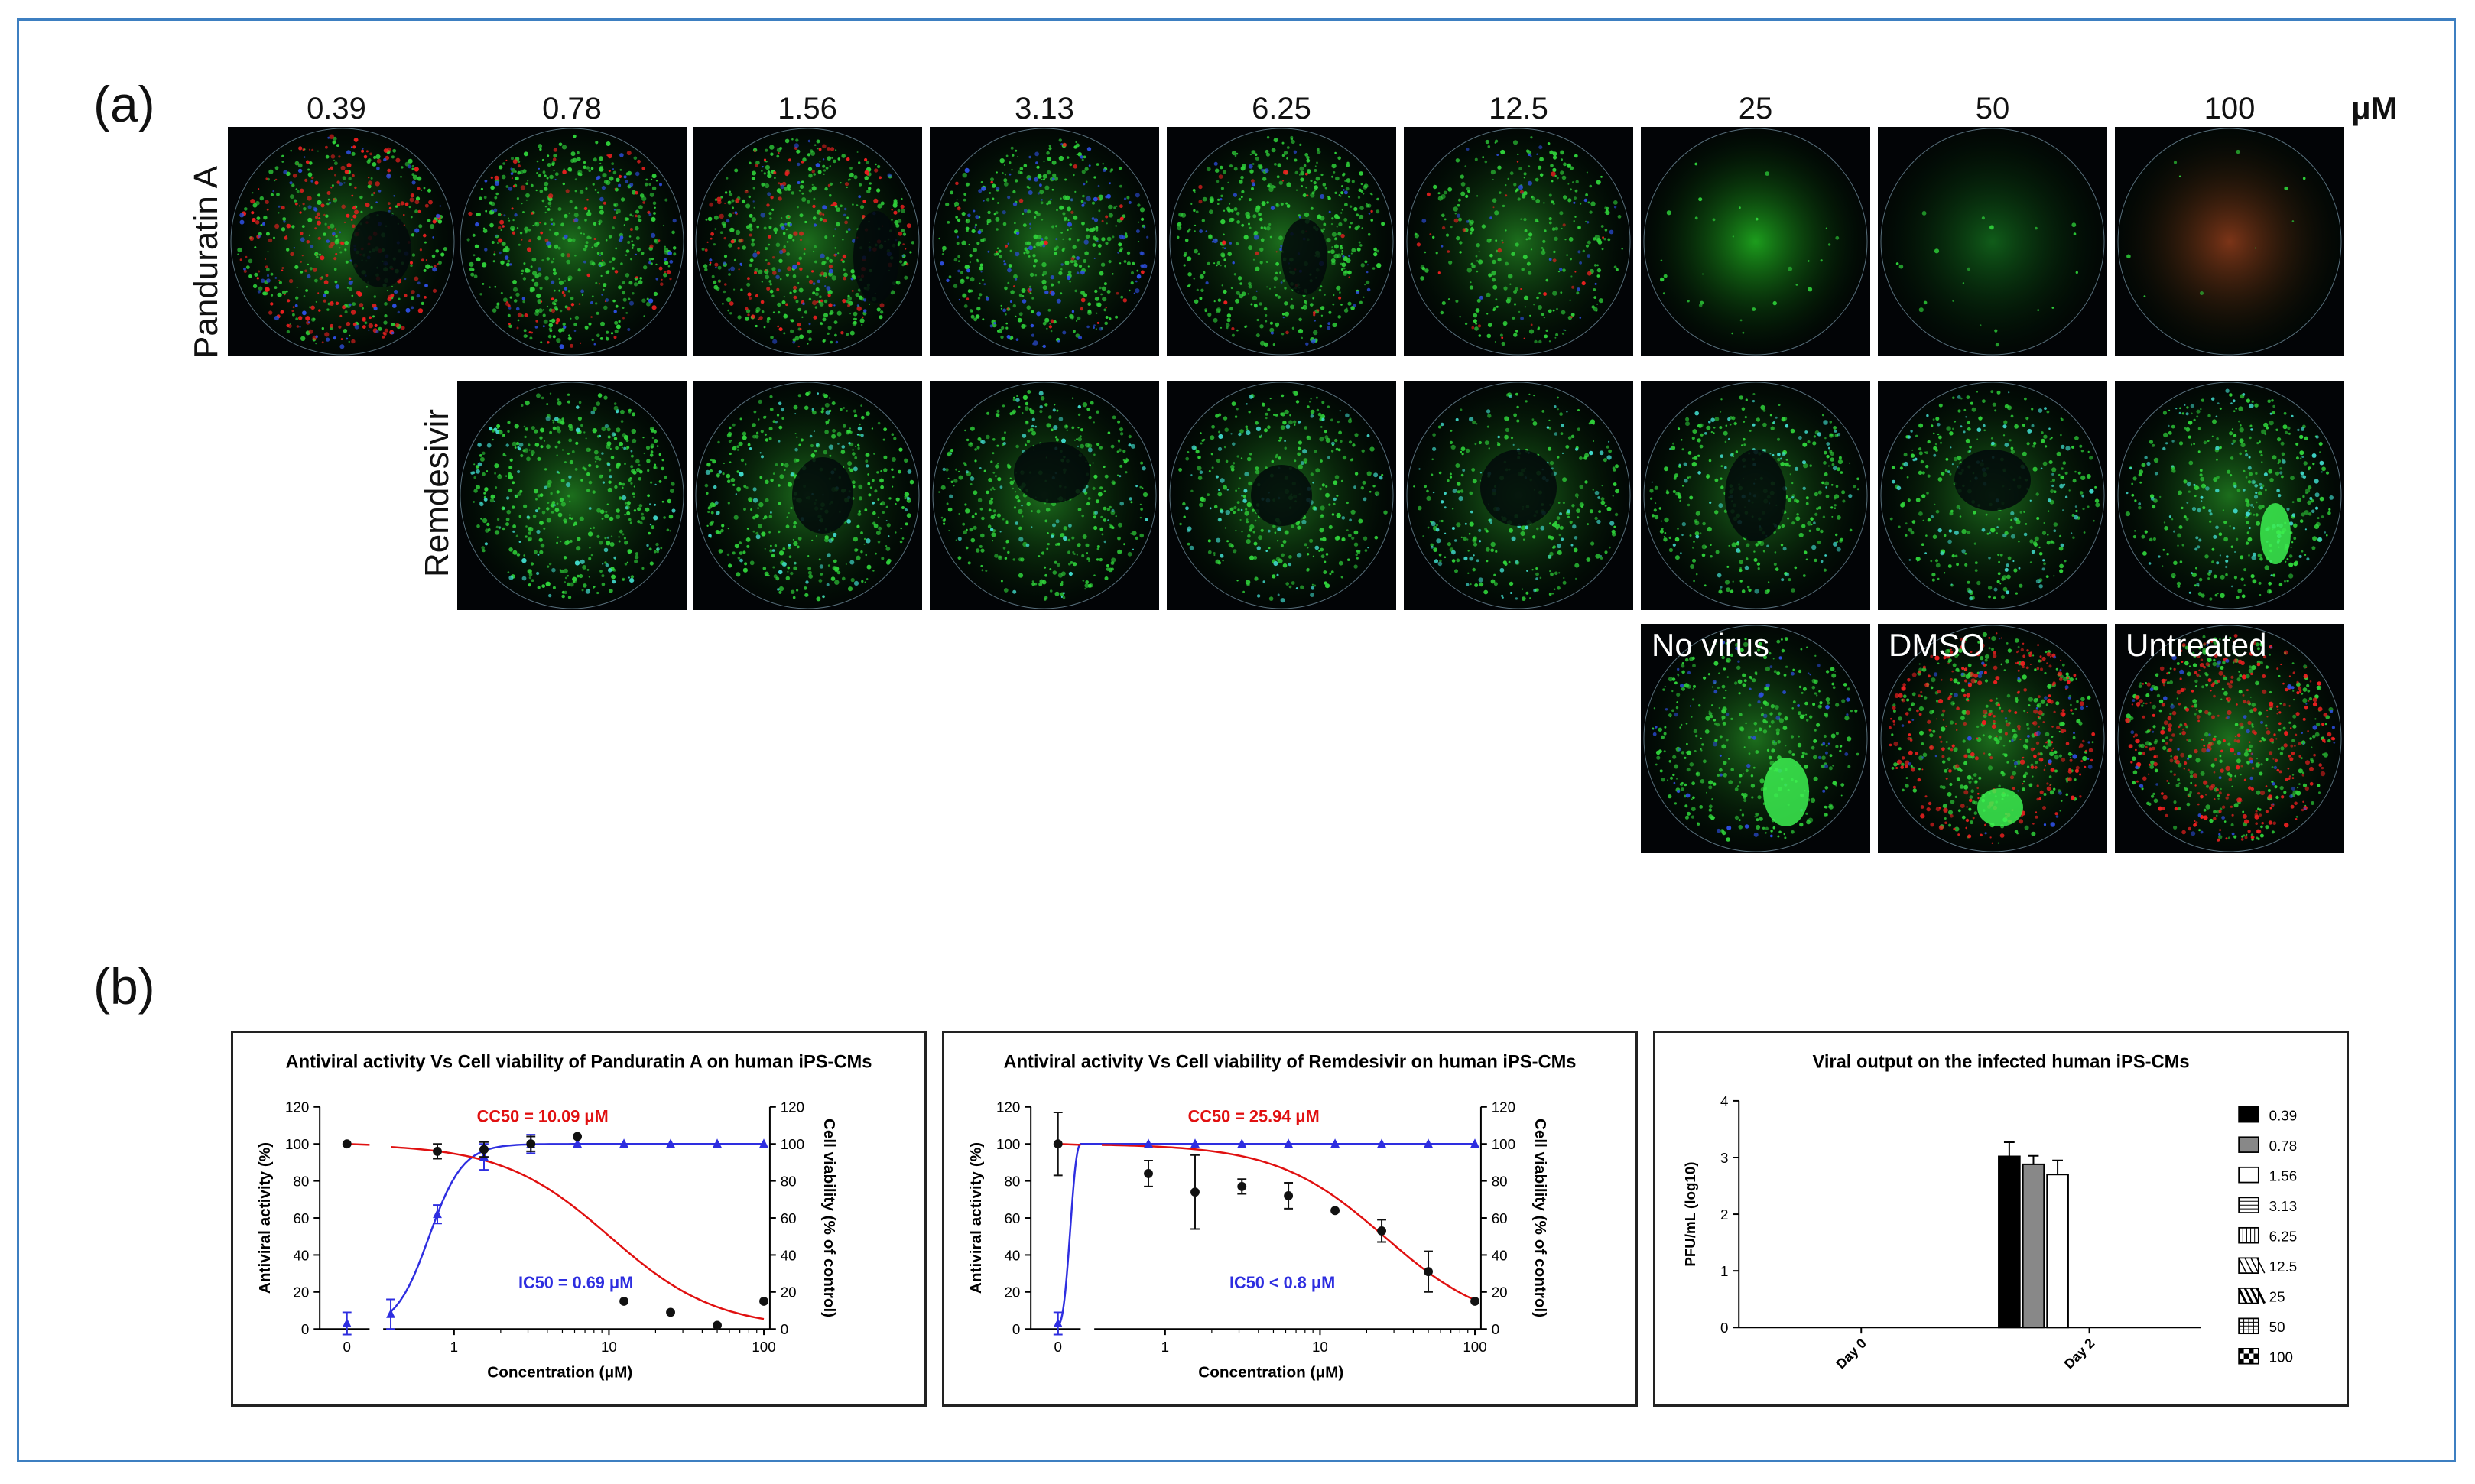 This screenshot has width=2475, height=1484. I want to click on panel-a-label: (a), so click(124, 104).